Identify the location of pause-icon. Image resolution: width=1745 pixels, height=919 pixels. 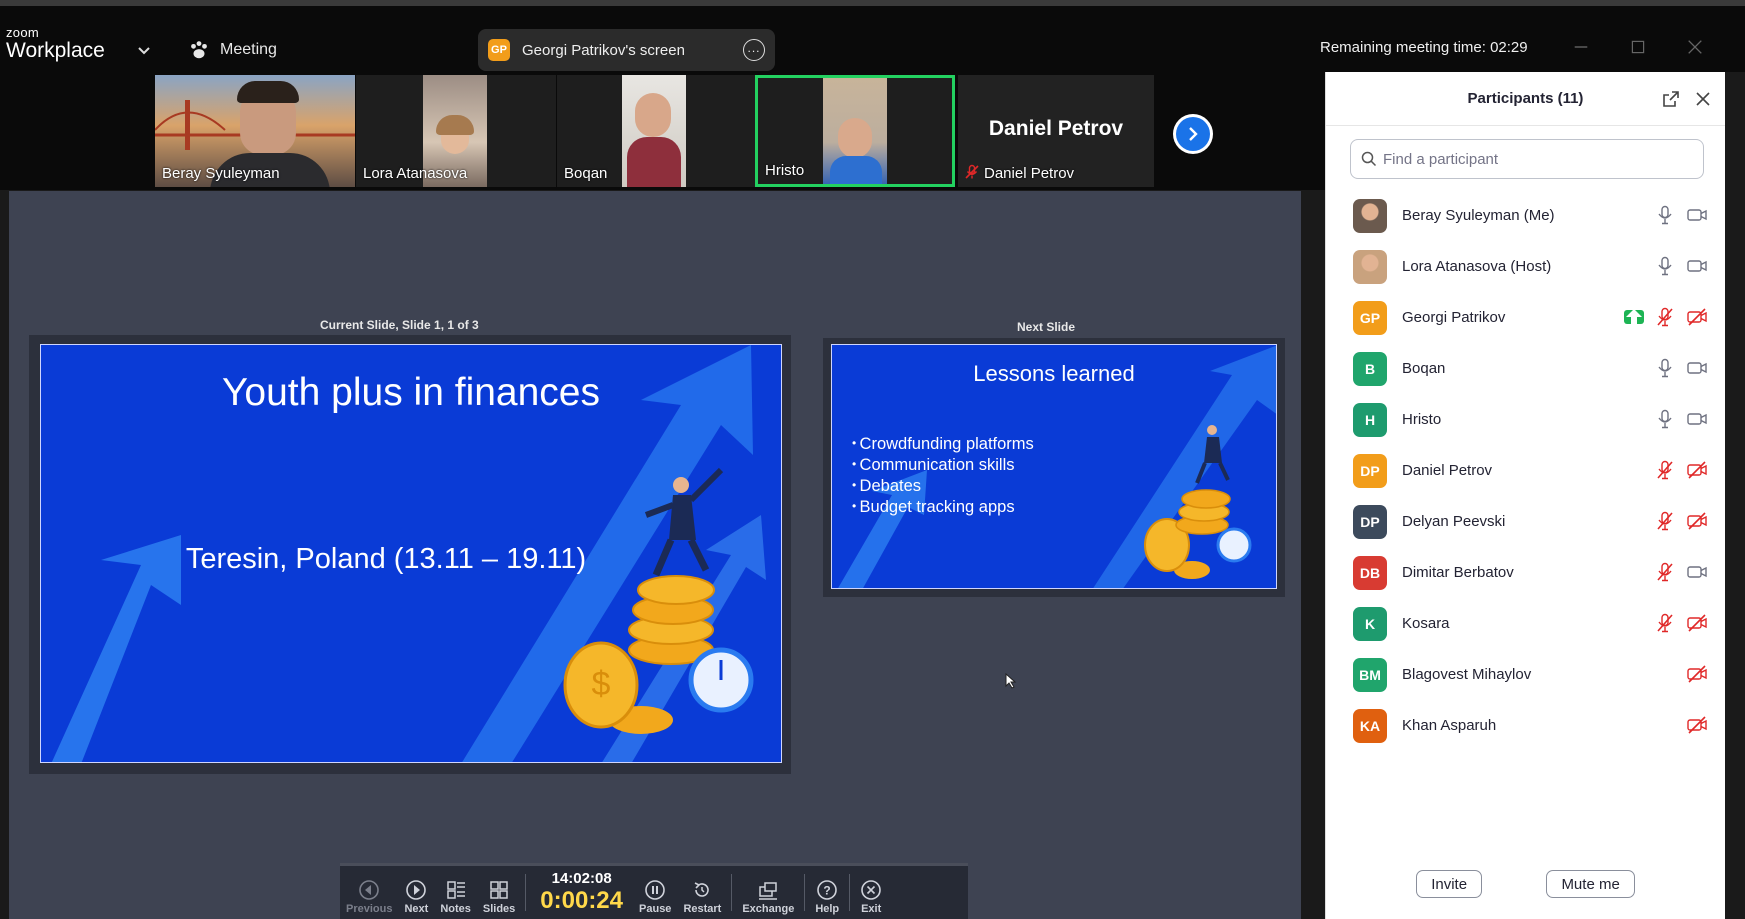
(655, 890).